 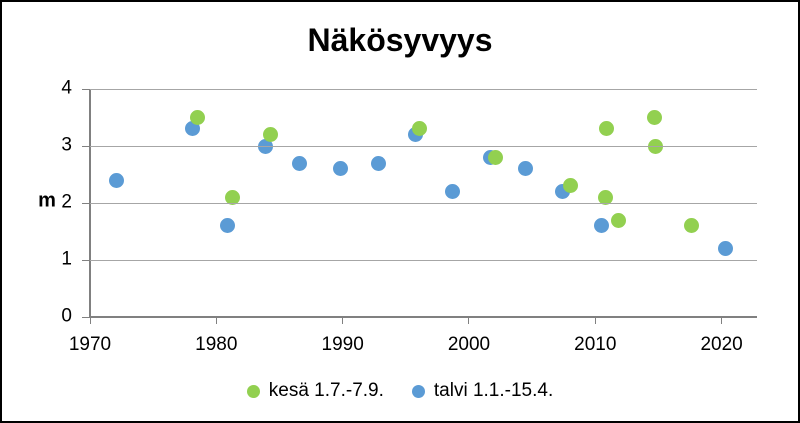 I want to click on x-tick-label-2020: 2020, so click(x=721, y=344).